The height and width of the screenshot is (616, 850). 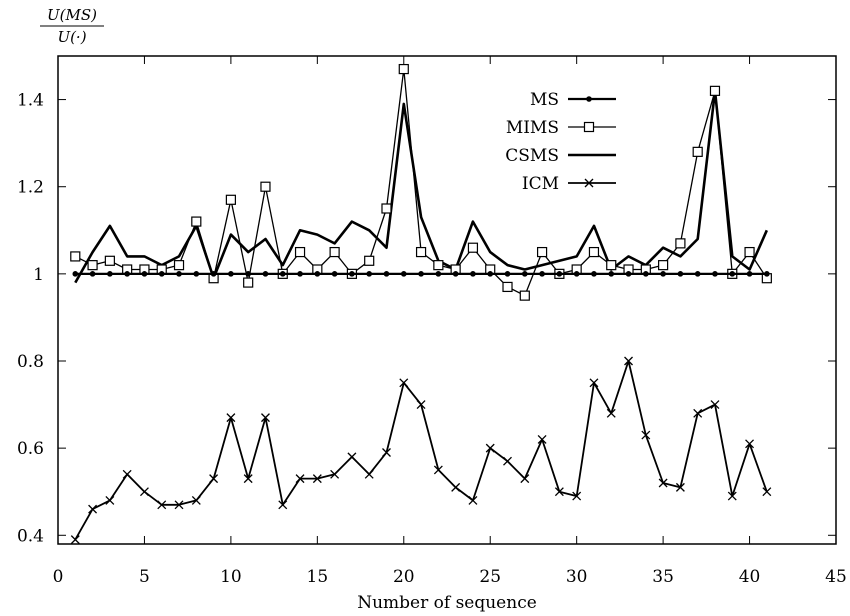 What do you see at coordinates (544, 100) in the screenshot?
I see `legend-label-ms: MS` at bounding box center [544, 100].